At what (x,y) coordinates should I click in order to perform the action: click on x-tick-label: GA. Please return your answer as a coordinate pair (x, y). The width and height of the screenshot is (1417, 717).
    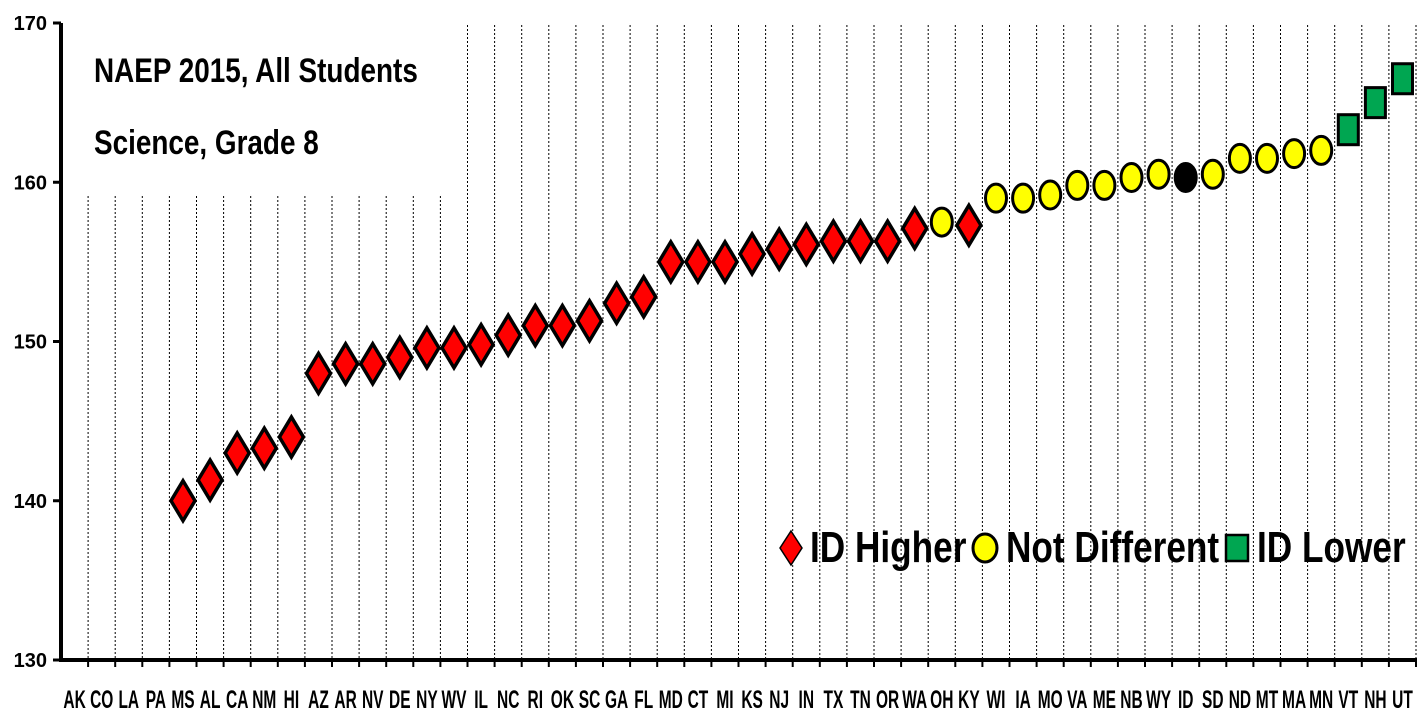
    Looking at the image, I should click on (616, 700).